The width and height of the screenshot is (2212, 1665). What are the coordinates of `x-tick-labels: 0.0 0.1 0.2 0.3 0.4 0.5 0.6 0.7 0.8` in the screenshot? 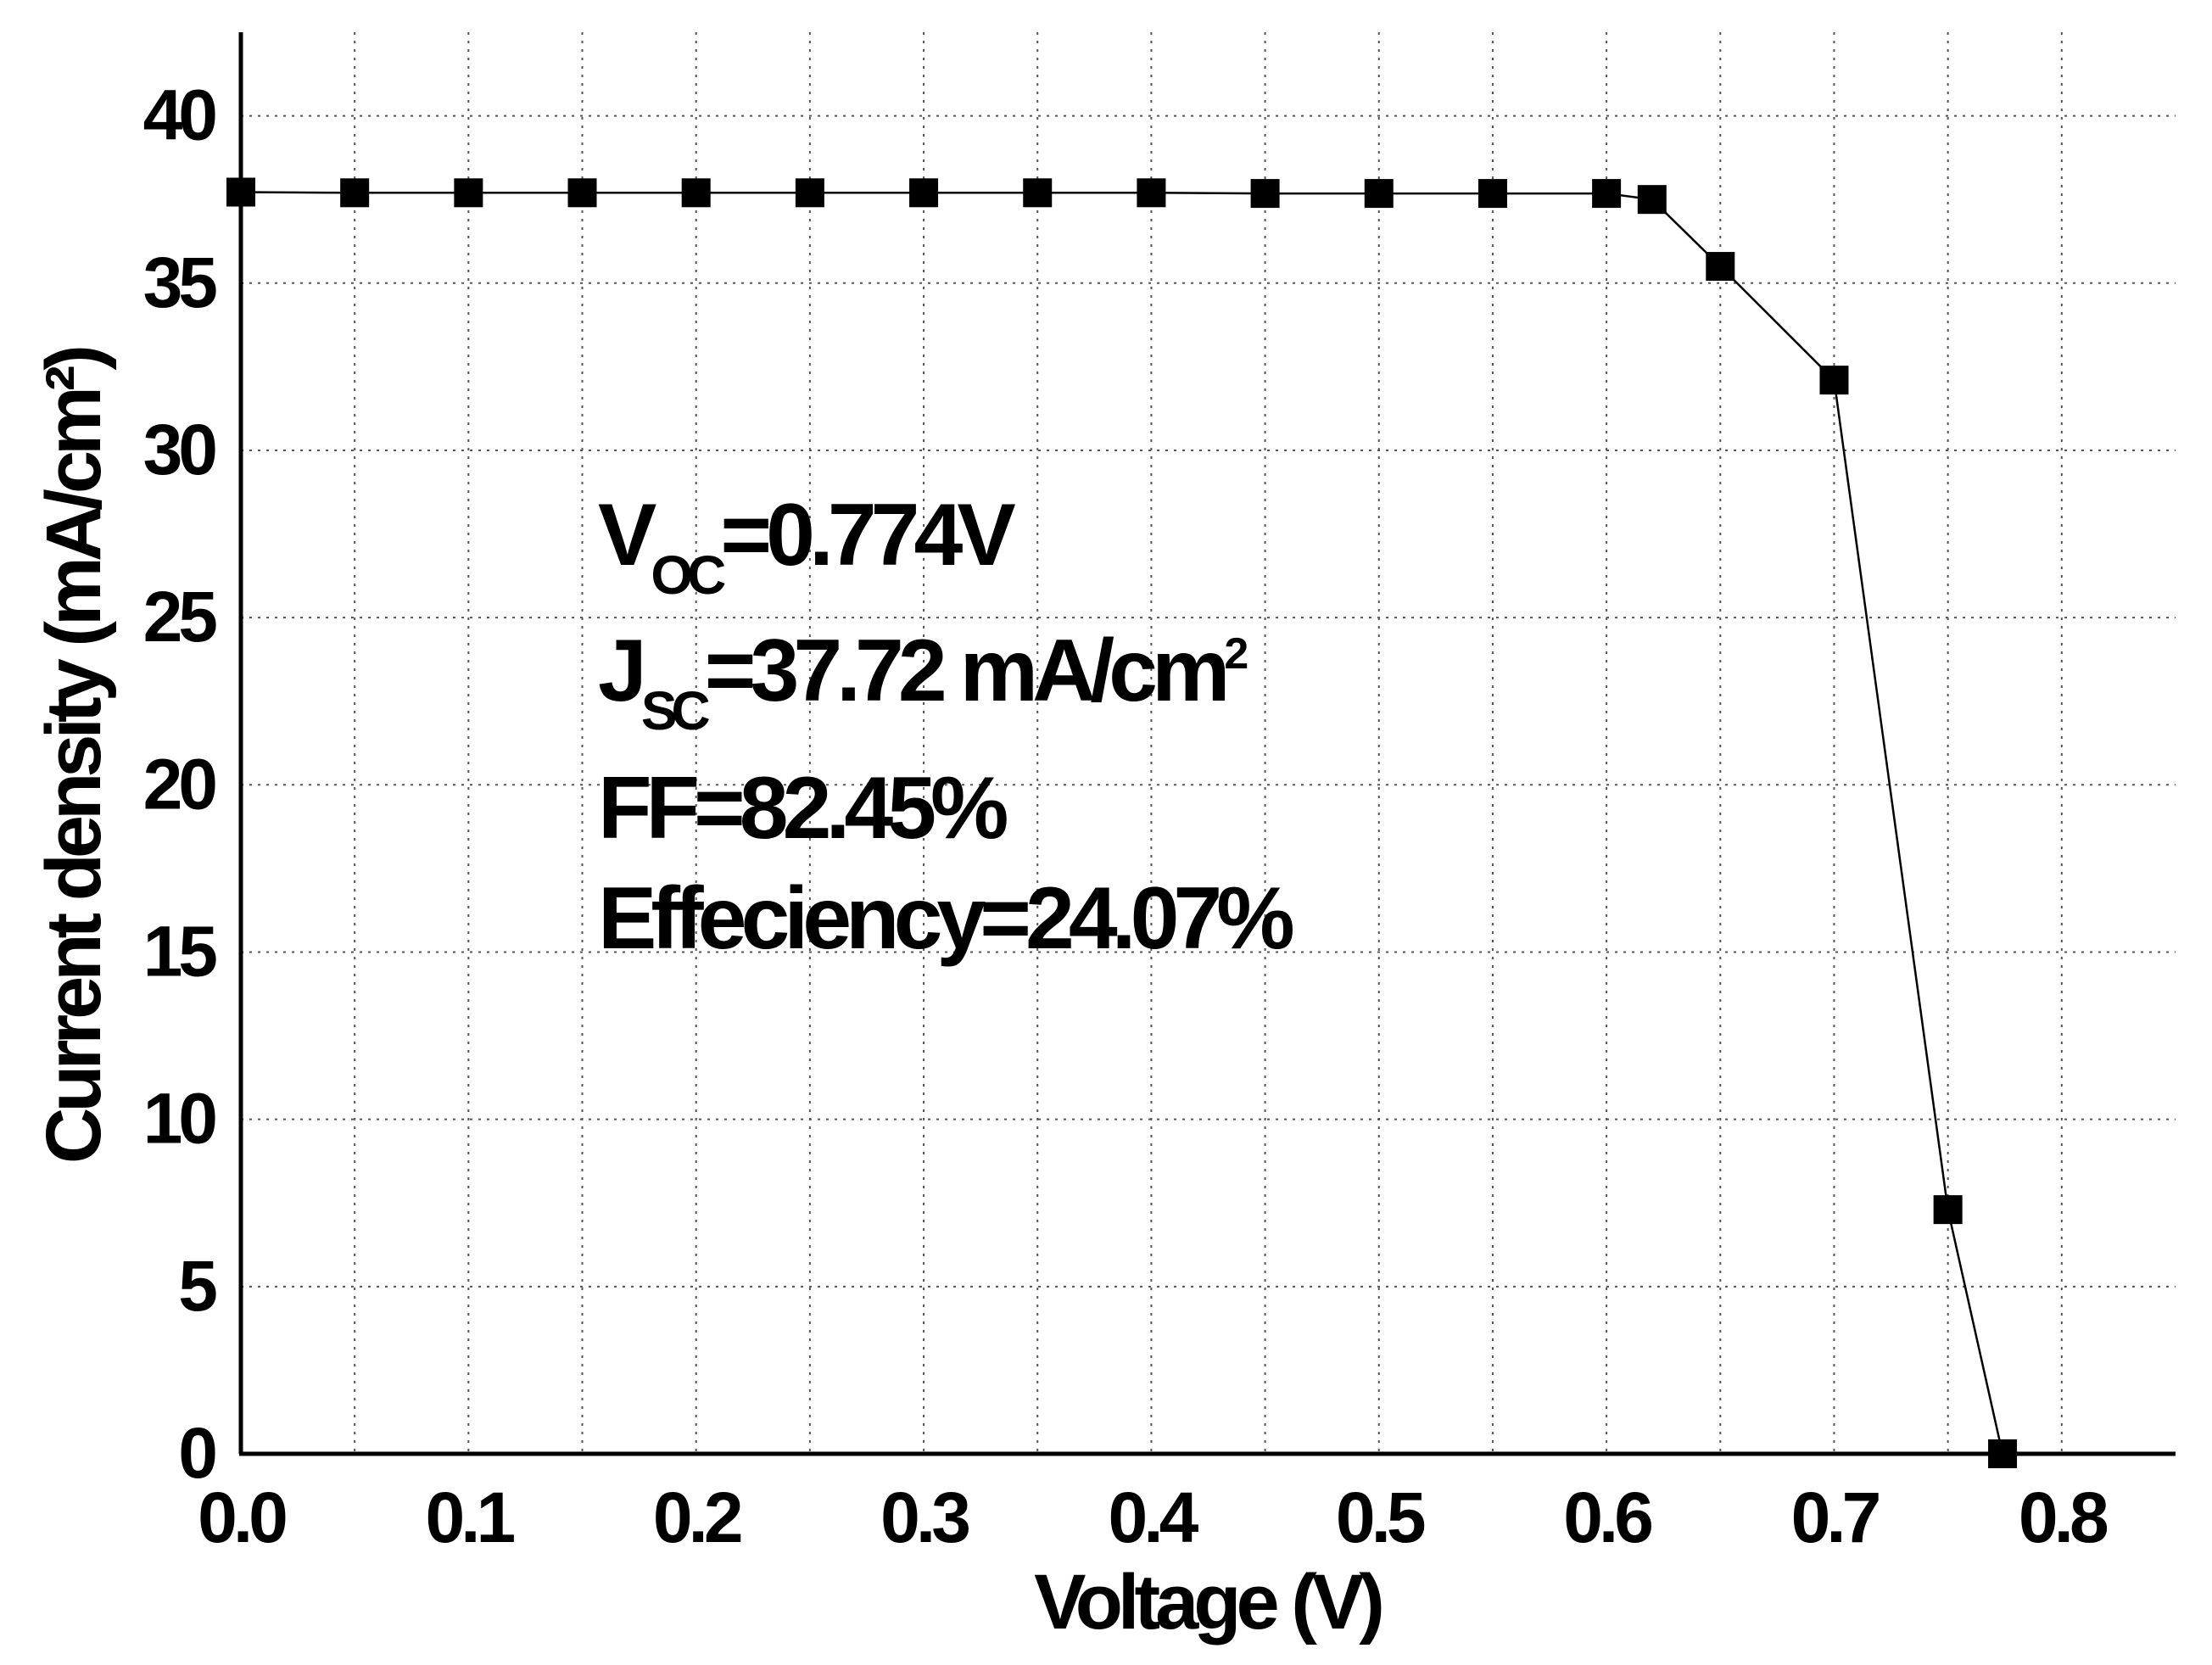 It's located at (1155, 1517).